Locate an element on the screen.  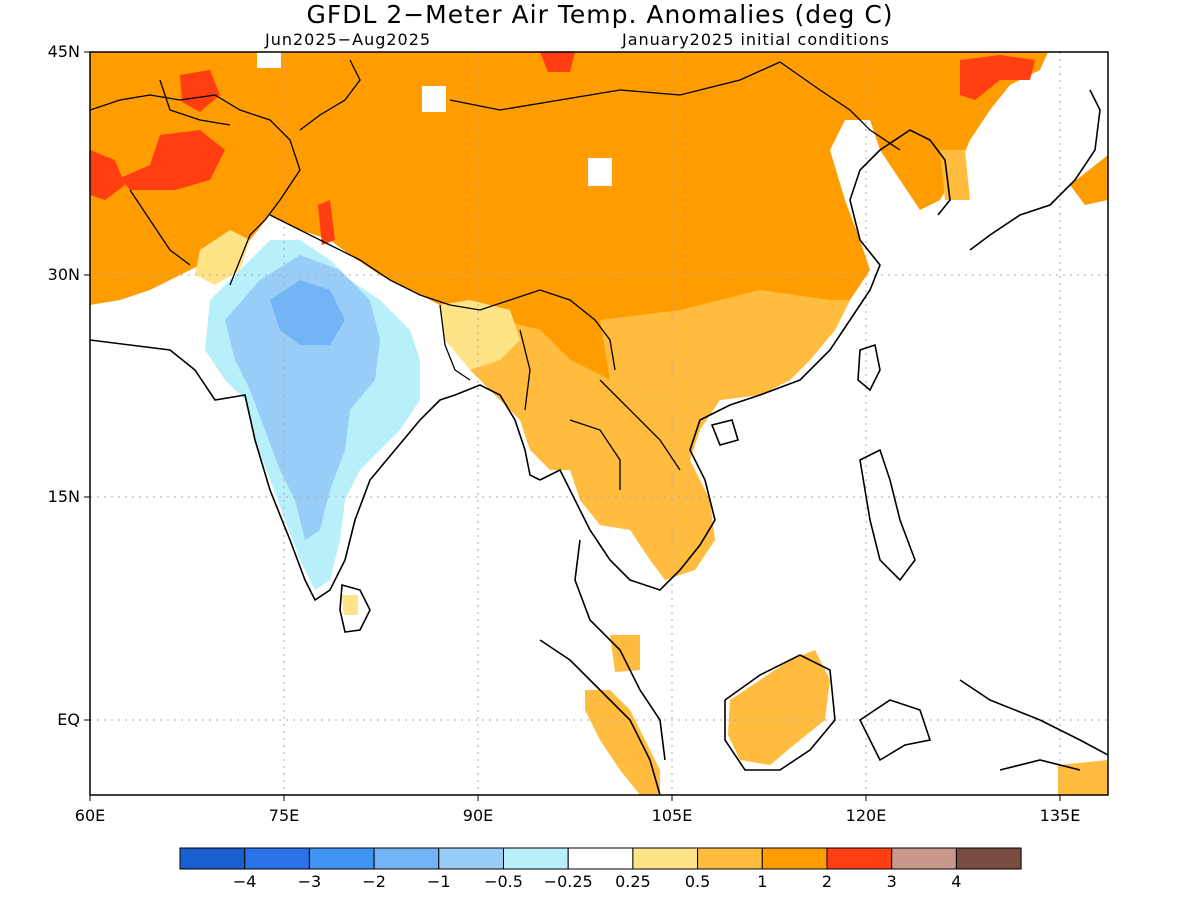
colorbar-tick-label: 0.25 is located at coordinates (633, 881).